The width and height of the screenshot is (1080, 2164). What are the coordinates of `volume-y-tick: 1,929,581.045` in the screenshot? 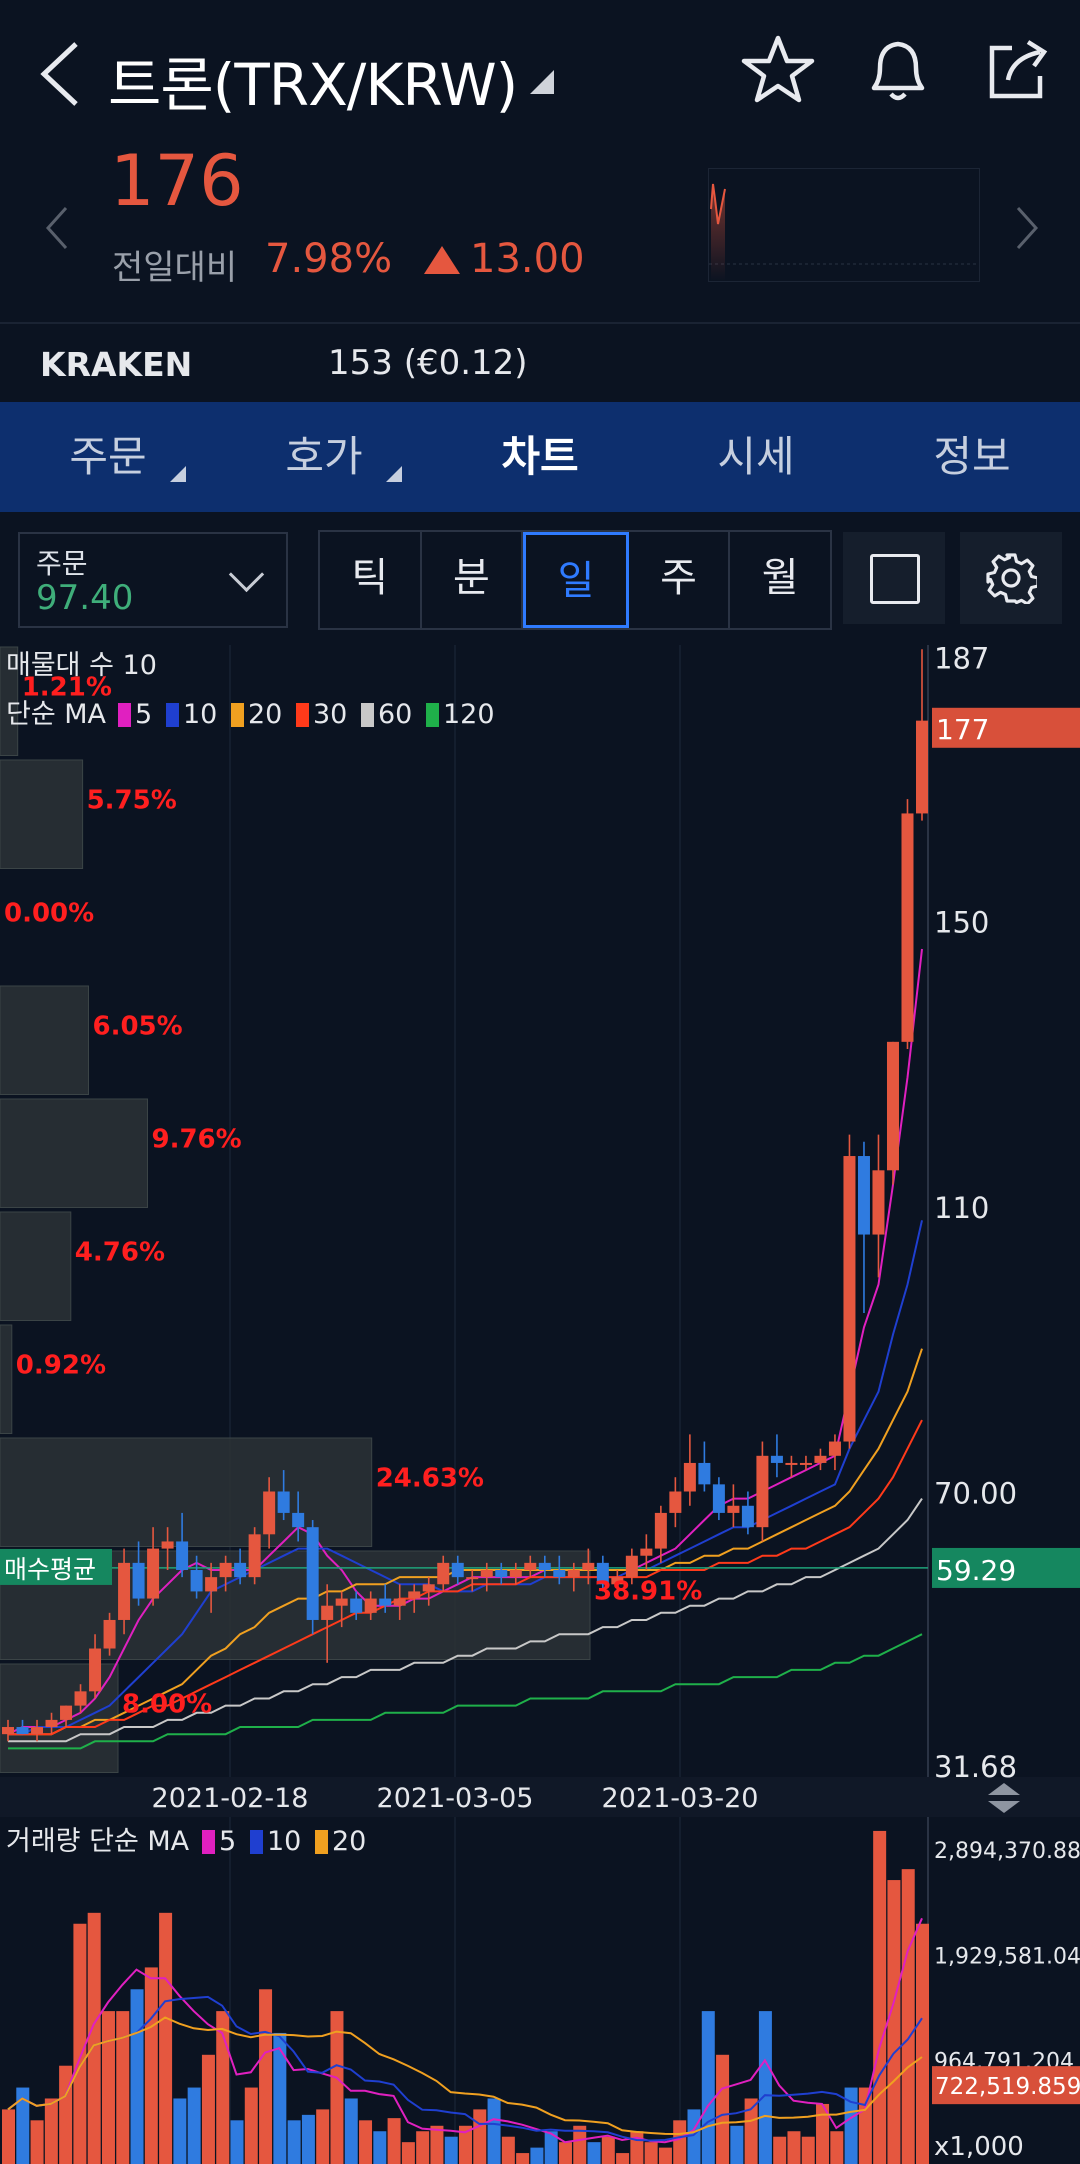 It's located at (1007, 1956).